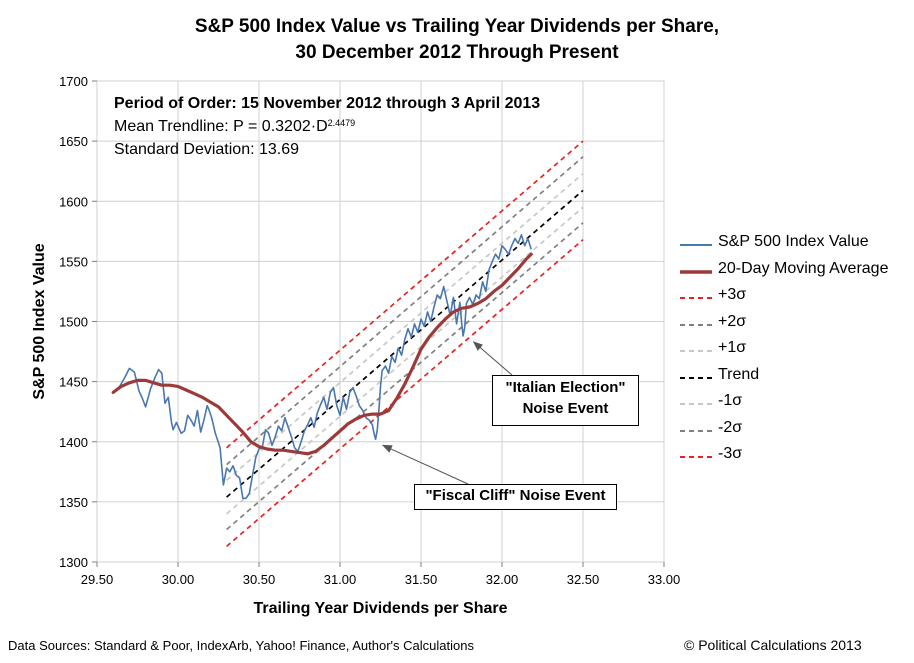 Image resolution: width=914 pixels, height=663 pixels. Describe the element at coordinates (457, 52) in the screenshot. I see `chart-title-line2: 30 December 2012 Through Present` at that location.